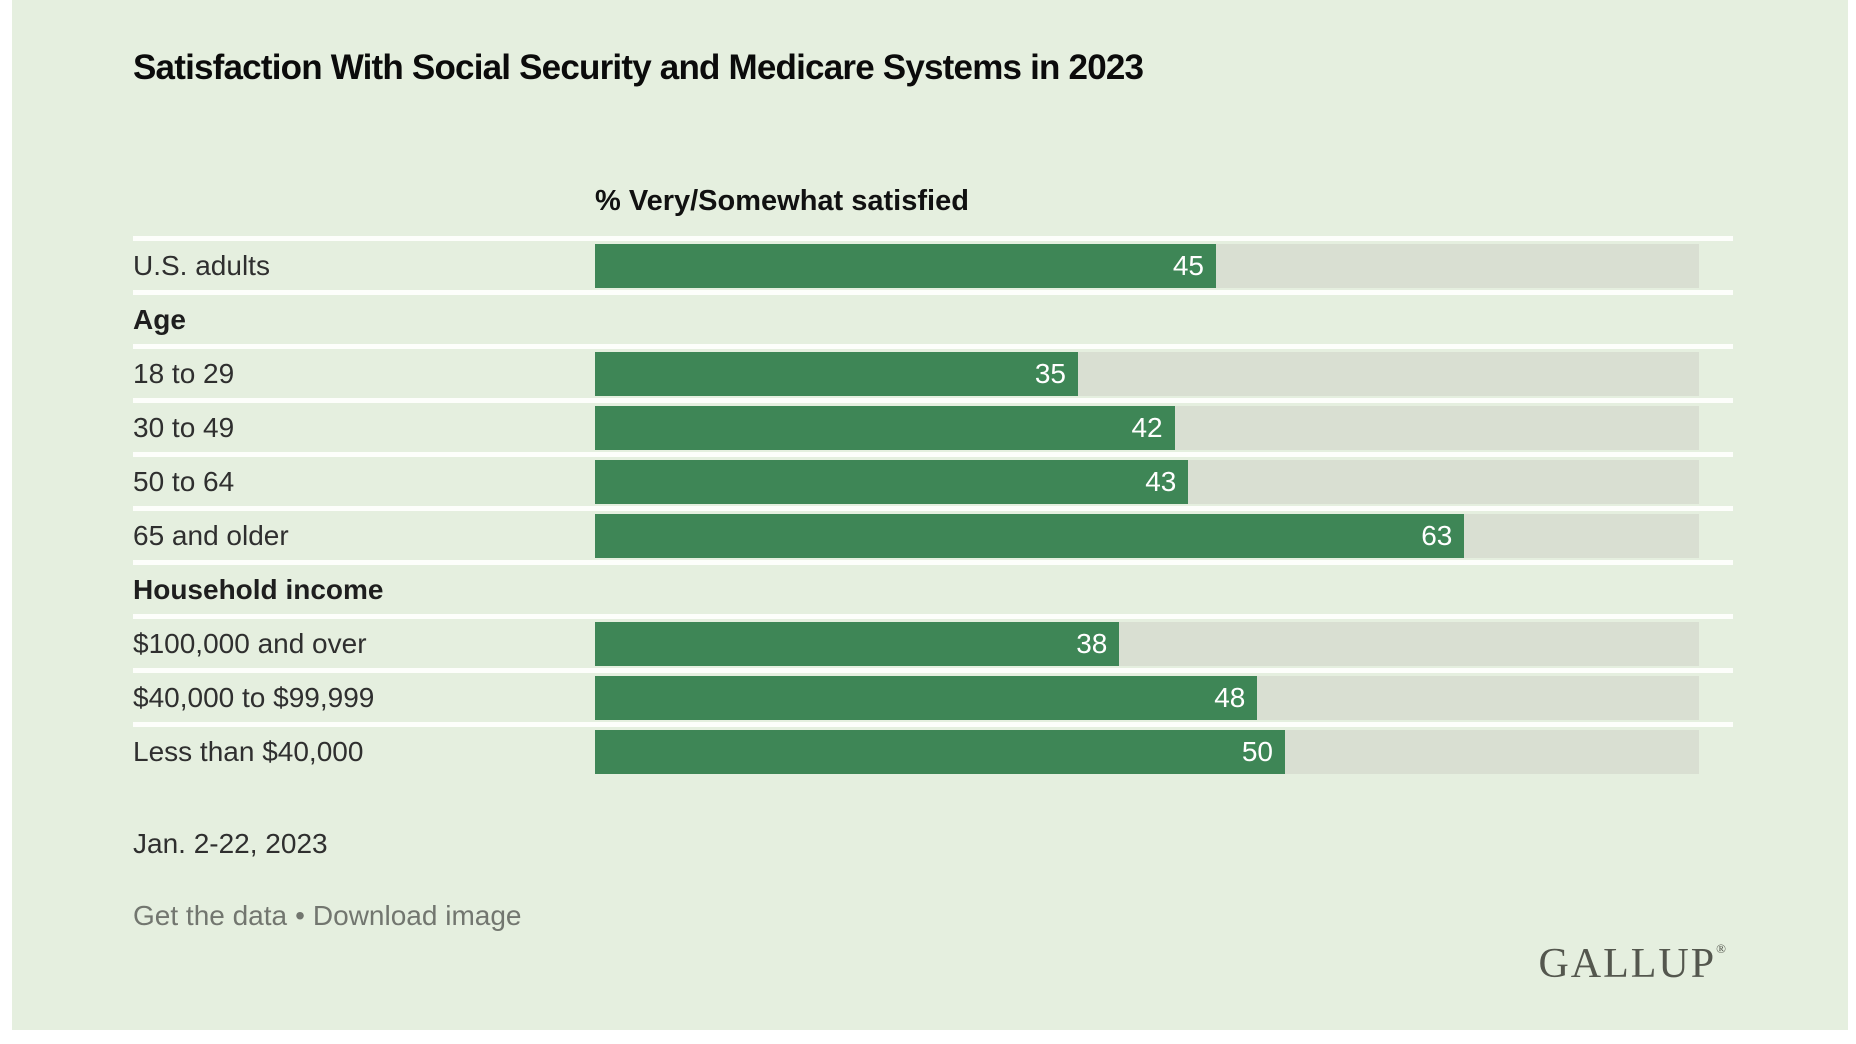 This screenshot has height=1044, width=1856. I want to click on bar-fill: 43, so click(892, 481).